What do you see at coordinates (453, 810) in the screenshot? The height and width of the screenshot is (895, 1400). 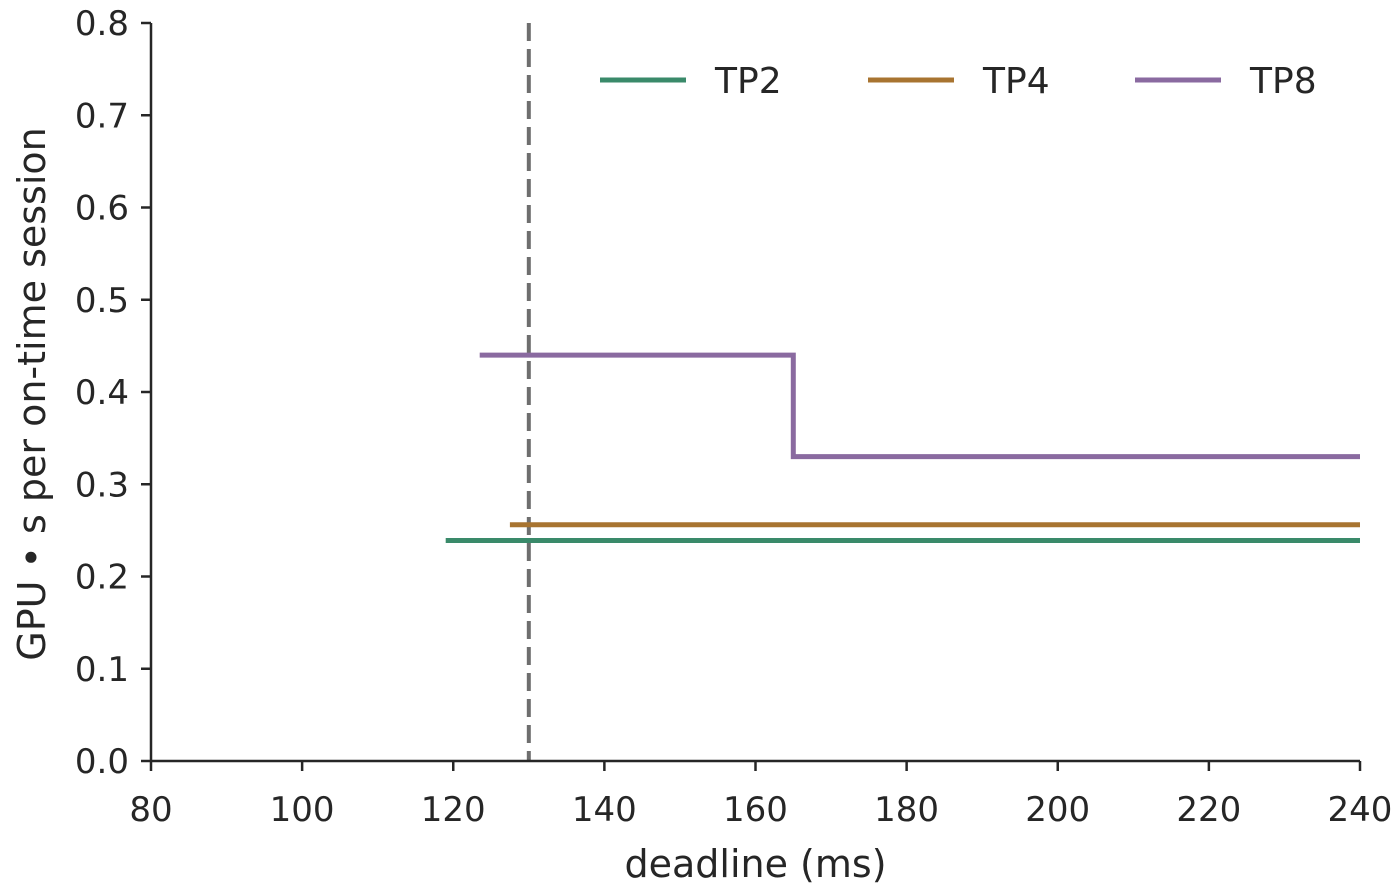 I see `x-tick-label: 120` at bounding box center [453, 810].